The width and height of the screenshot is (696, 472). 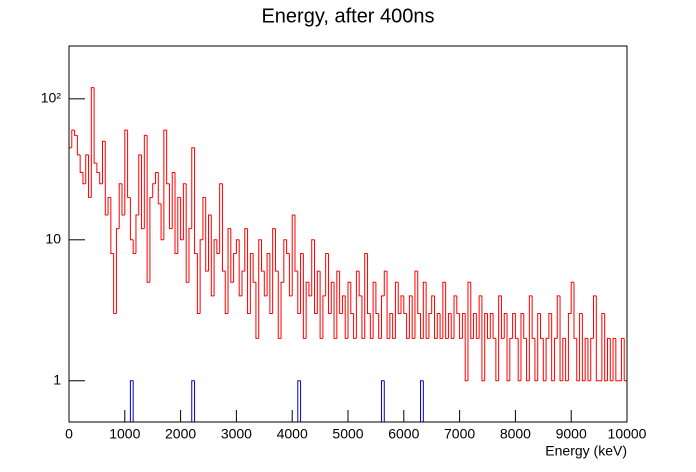 What do you see at coordinates (53, 239) in the screenshot?
I see `y-tick-label: 10` at bounding box center [53, 239].